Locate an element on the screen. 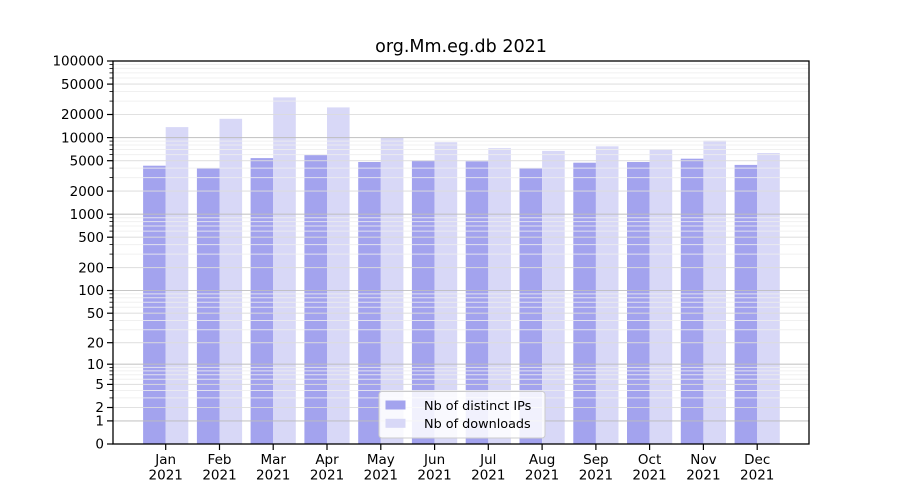 This screenshot has height=500, width=900. bar-distinct-ips-nov is located at coordinates (692, 301).